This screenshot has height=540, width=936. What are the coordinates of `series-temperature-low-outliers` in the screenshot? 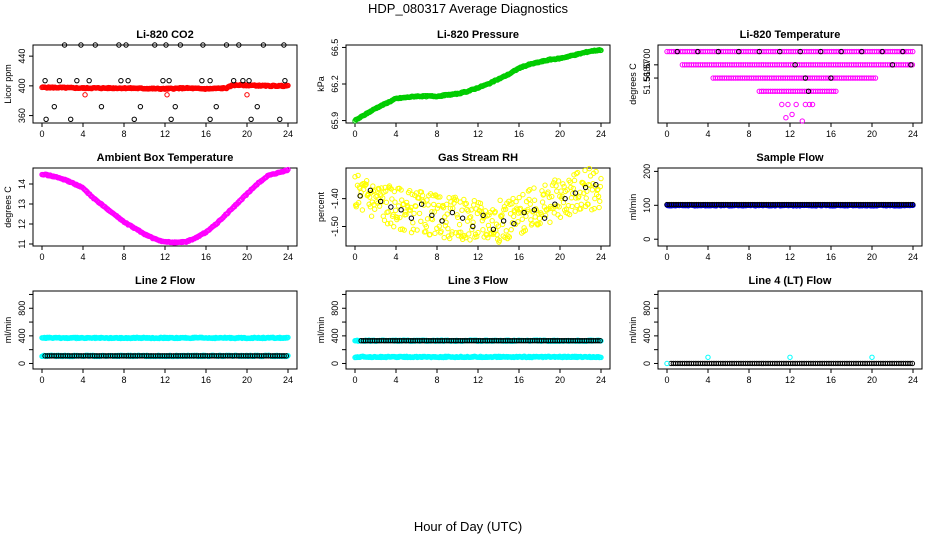 It's located at (797, 112).